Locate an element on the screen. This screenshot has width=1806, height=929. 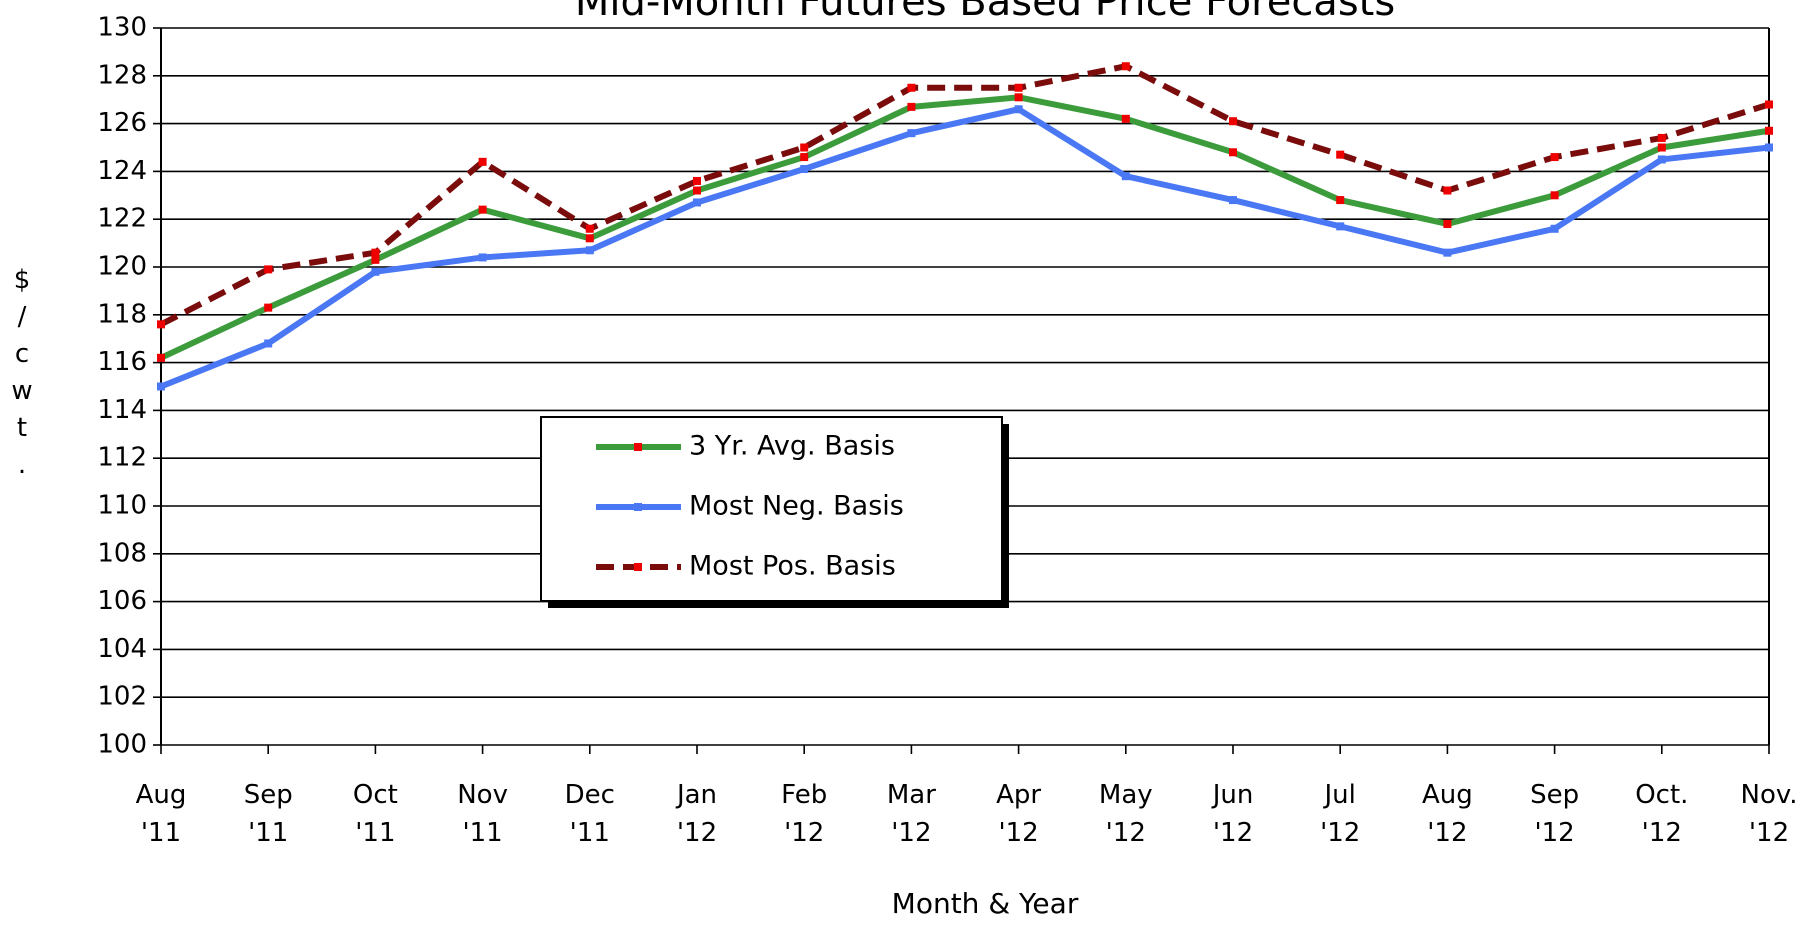
y-tick-label: 112 is located at coordinates (122, 458).